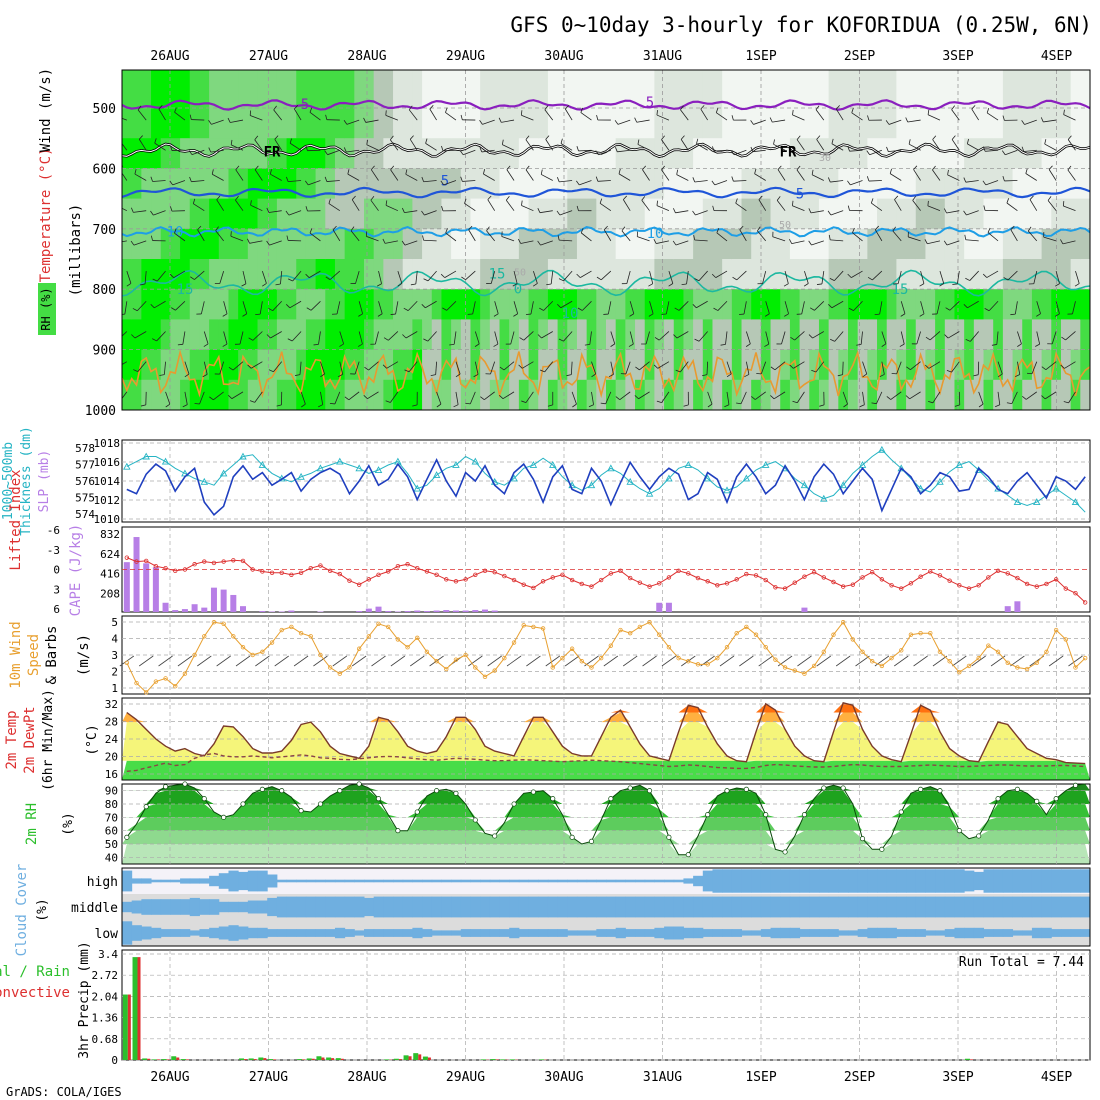 The height and width of the screenshot is (1100, 1100). What do you see at coordinates (105, 975) in the screenshot?
I see `precip-tick-label: 2.72` at bounding box center [105, 975].